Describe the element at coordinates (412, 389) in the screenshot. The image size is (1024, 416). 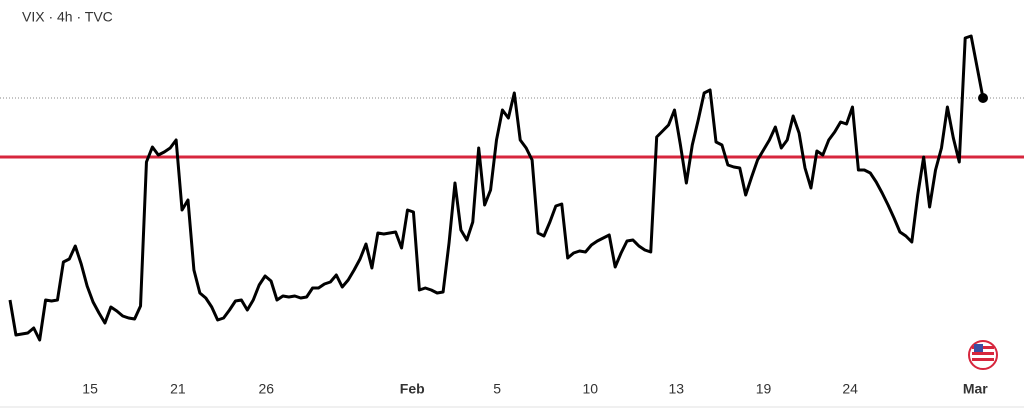
I see `x-tick-label: Feb` at that location.